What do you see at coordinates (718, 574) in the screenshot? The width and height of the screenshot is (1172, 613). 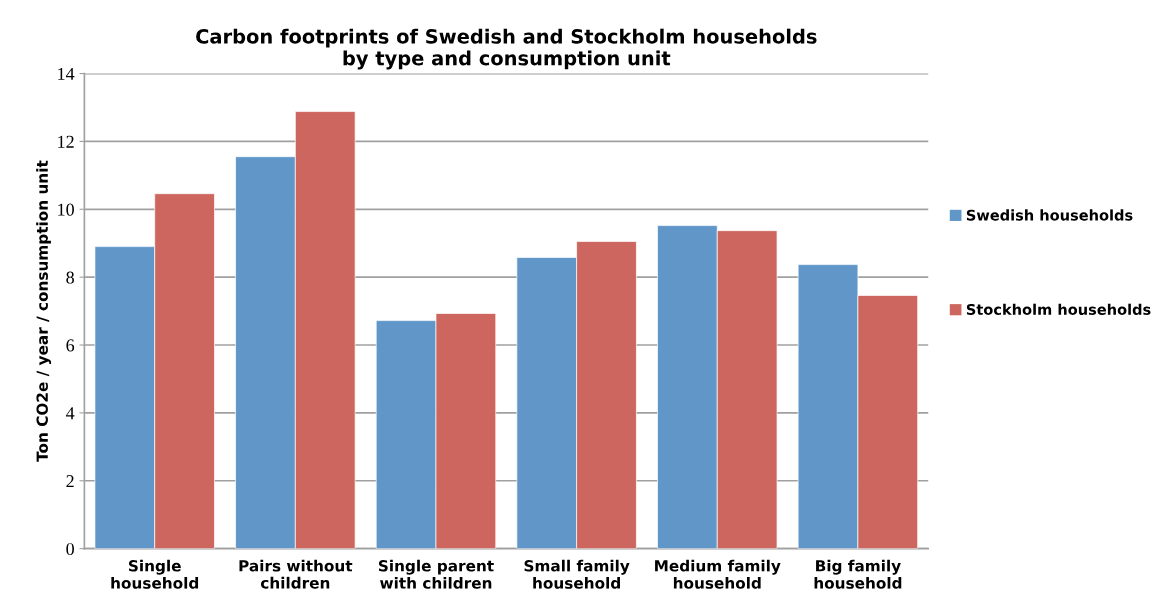 I see `x-tick-label: Medium family household` at bounding box center [718, 574].